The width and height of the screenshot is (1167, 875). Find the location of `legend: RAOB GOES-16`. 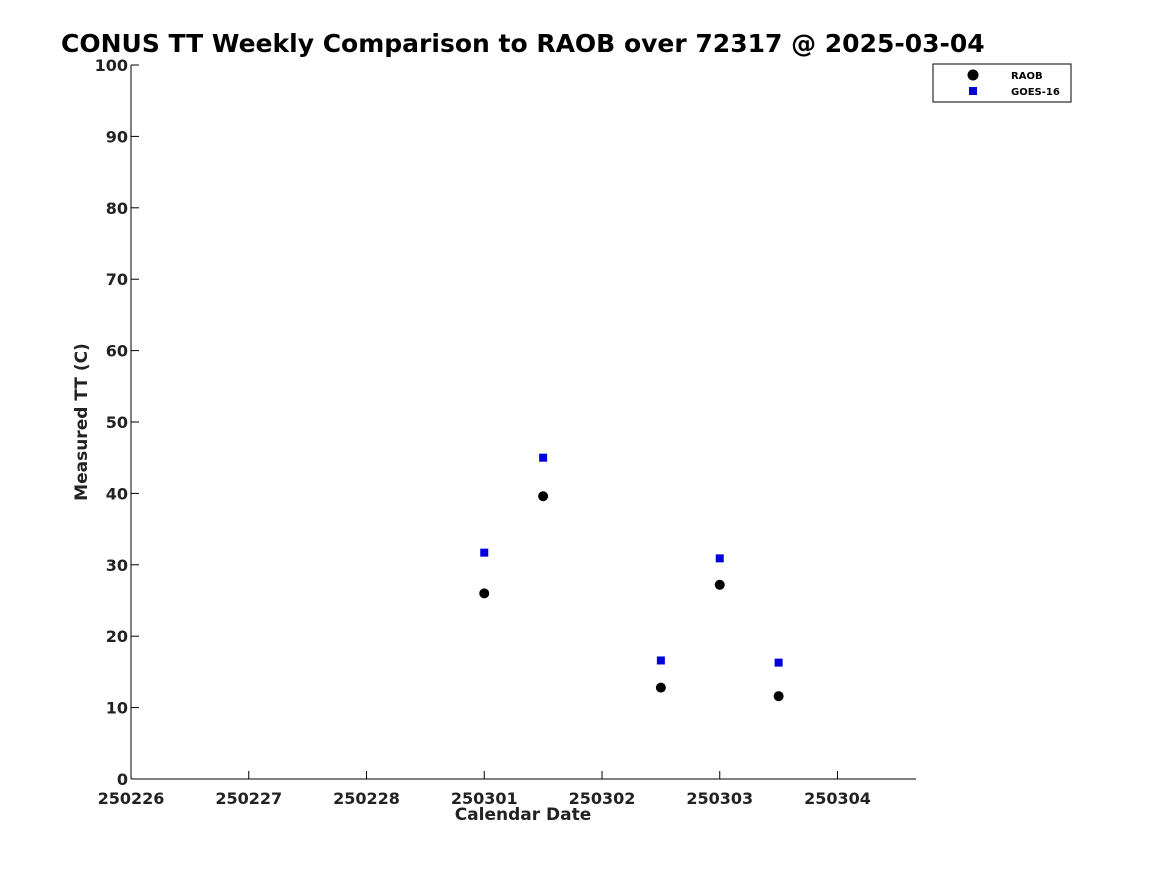

legend: RAOB GOES-16 is located at coordinates (1002, 83).